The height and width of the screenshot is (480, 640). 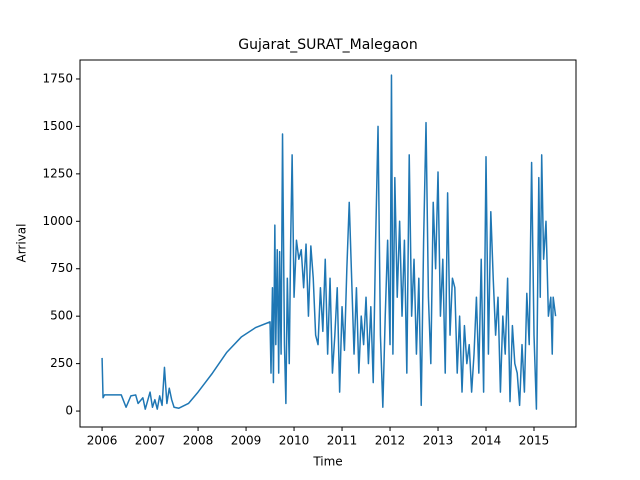 I want to click on y-tick-label: 1000, so click(x=57, y=221).